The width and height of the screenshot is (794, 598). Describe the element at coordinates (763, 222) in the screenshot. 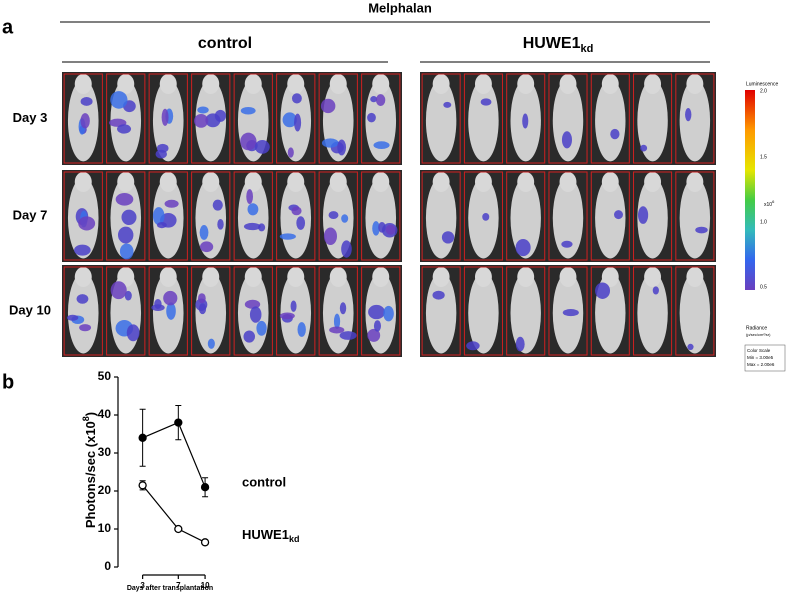

I see `colorbar-tick: 1.0` at that location.